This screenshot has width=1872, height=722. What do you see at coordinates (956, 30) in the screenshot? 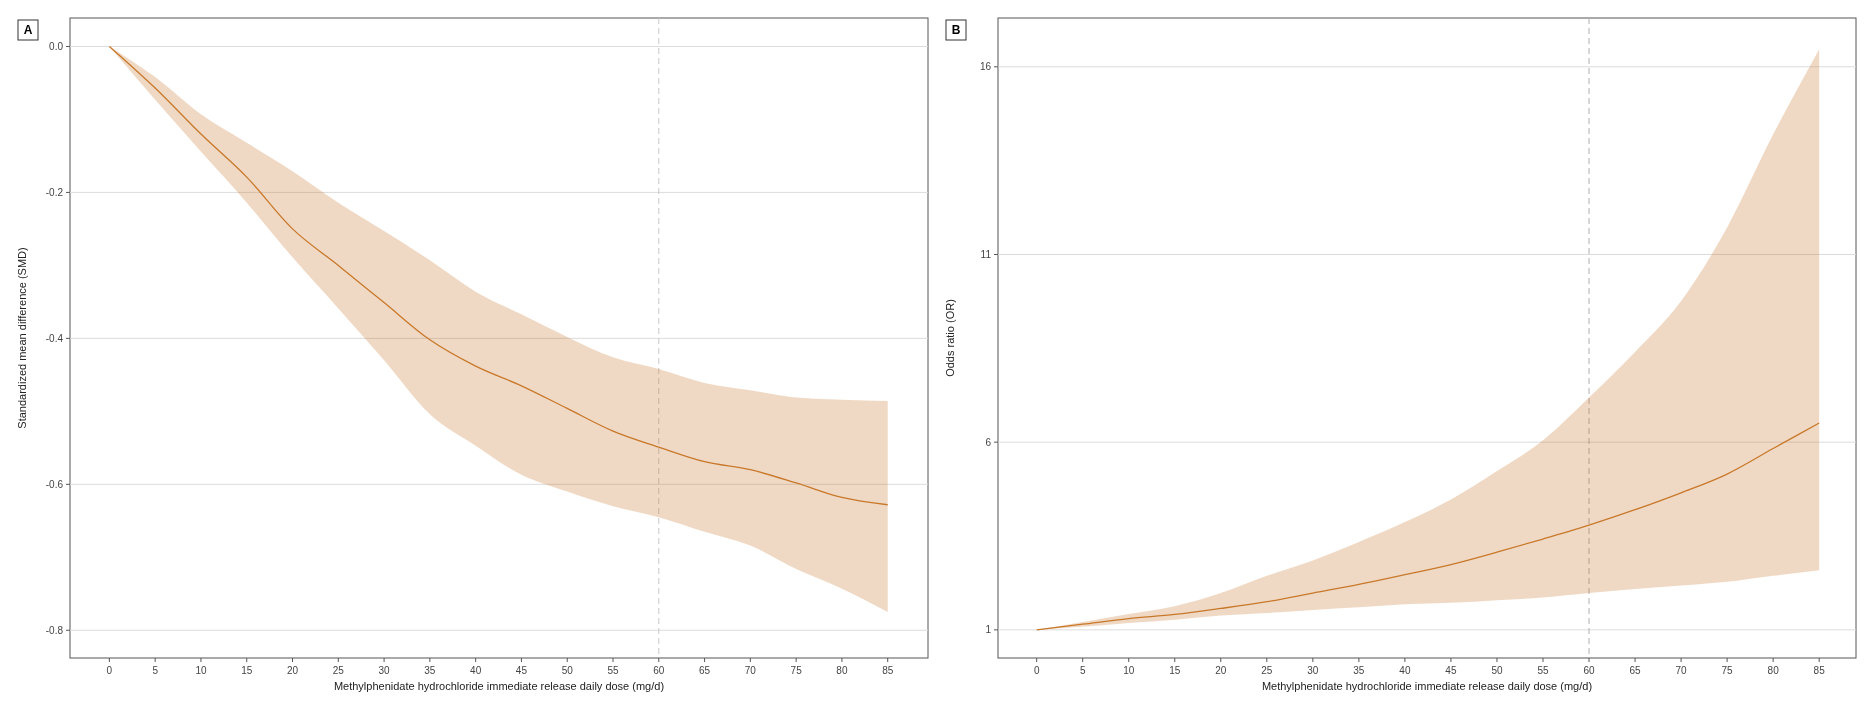
I see `chart-title: B` at bounding box center [956, 30].